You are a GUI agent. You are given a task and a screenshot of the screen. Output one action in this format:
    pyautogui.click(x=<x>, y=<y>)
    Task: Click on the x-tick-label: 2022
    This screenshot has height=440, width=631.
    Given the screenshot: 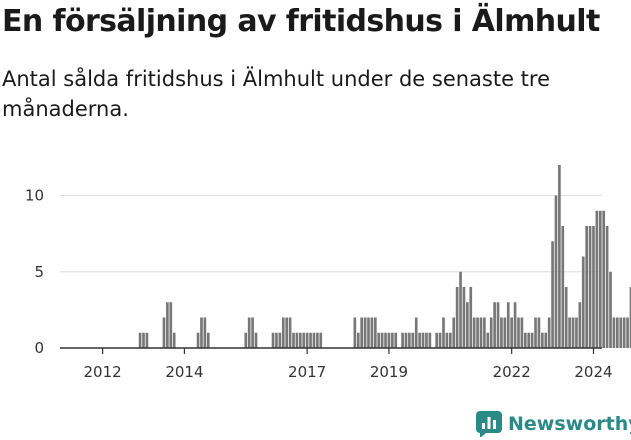 What is the action you would take?
    pyautogui.click(x=512, y=372)
    